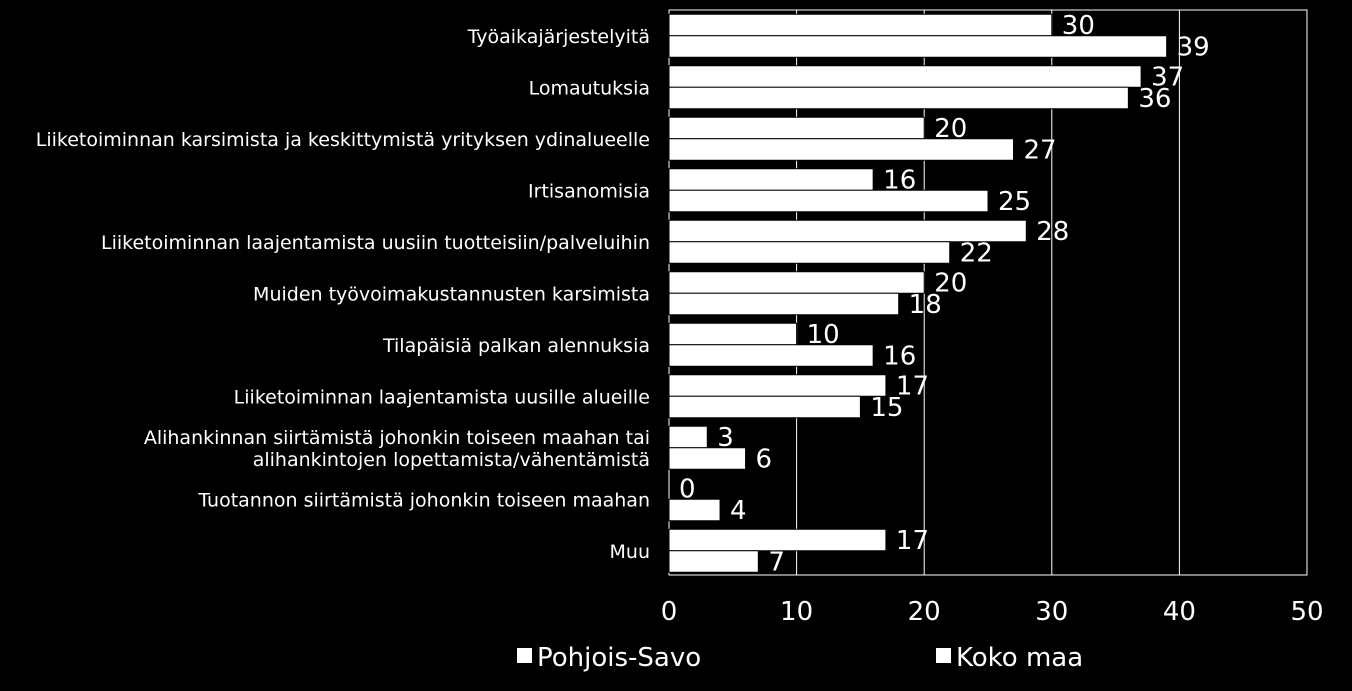  I want to click on data-label: 36, so click(1154, 99).